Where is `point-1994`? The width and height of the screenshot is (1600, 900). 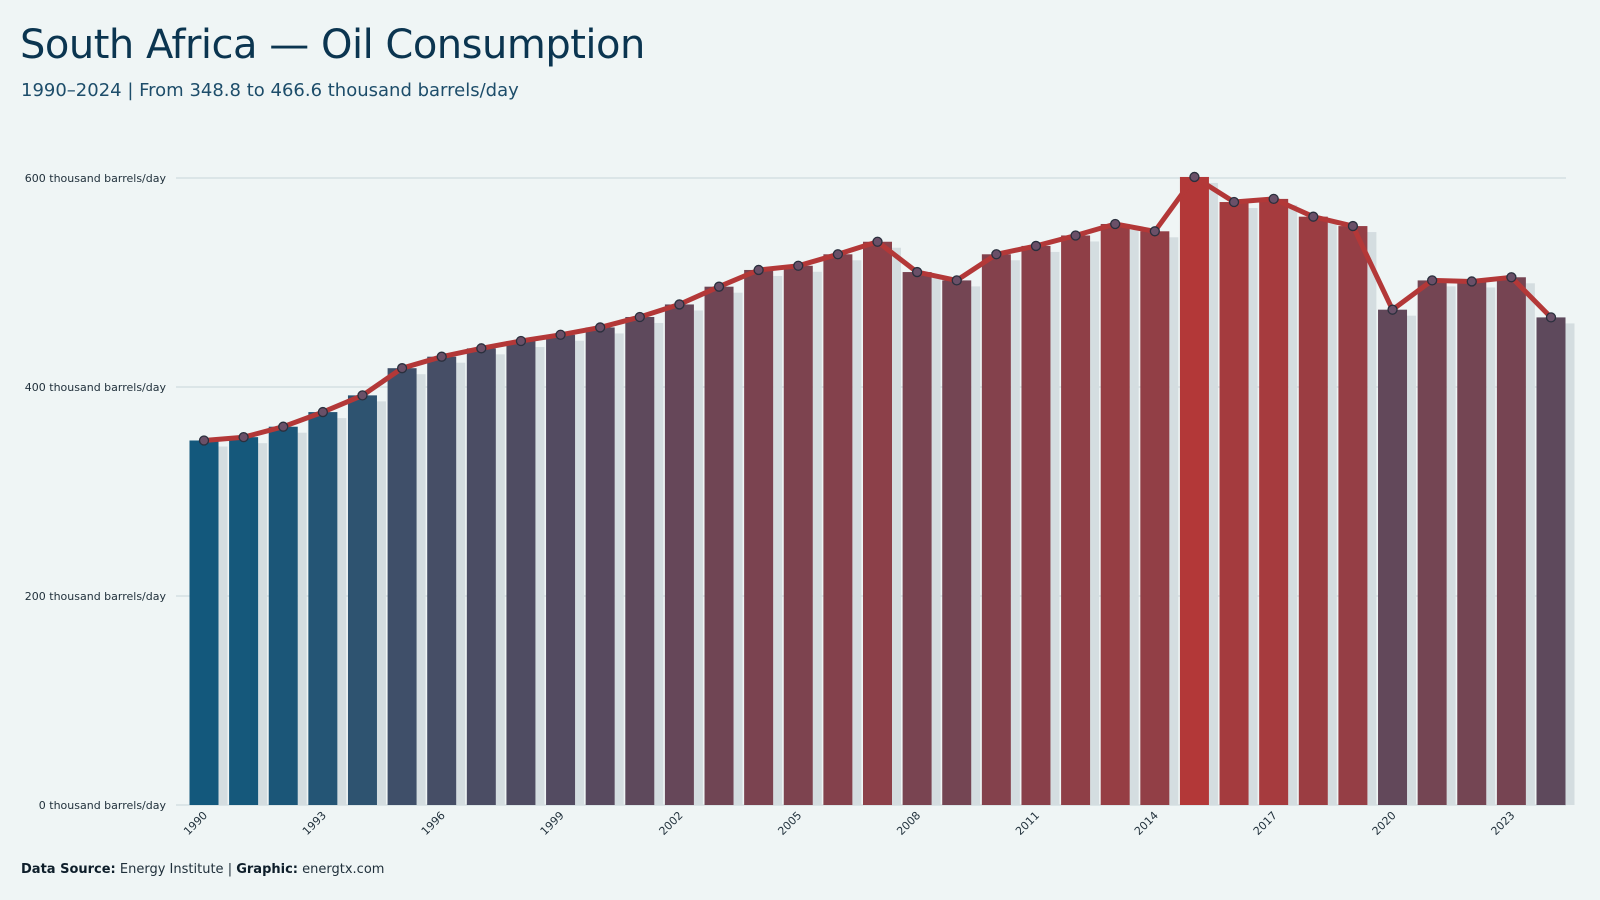 point-1994 is located at coordinates (362, 395).